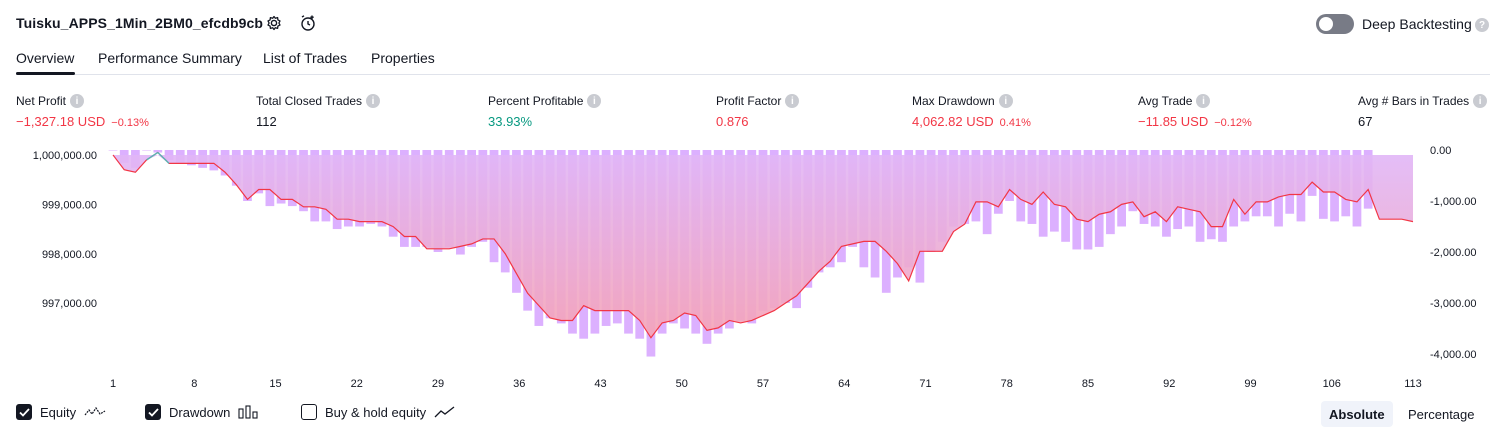 The image size is (1507, 438). What do you see at coordinates (1440, 151) in the screenshot?
I see `right-axis-tick: 0.00` at bounding box center [1440, 151].